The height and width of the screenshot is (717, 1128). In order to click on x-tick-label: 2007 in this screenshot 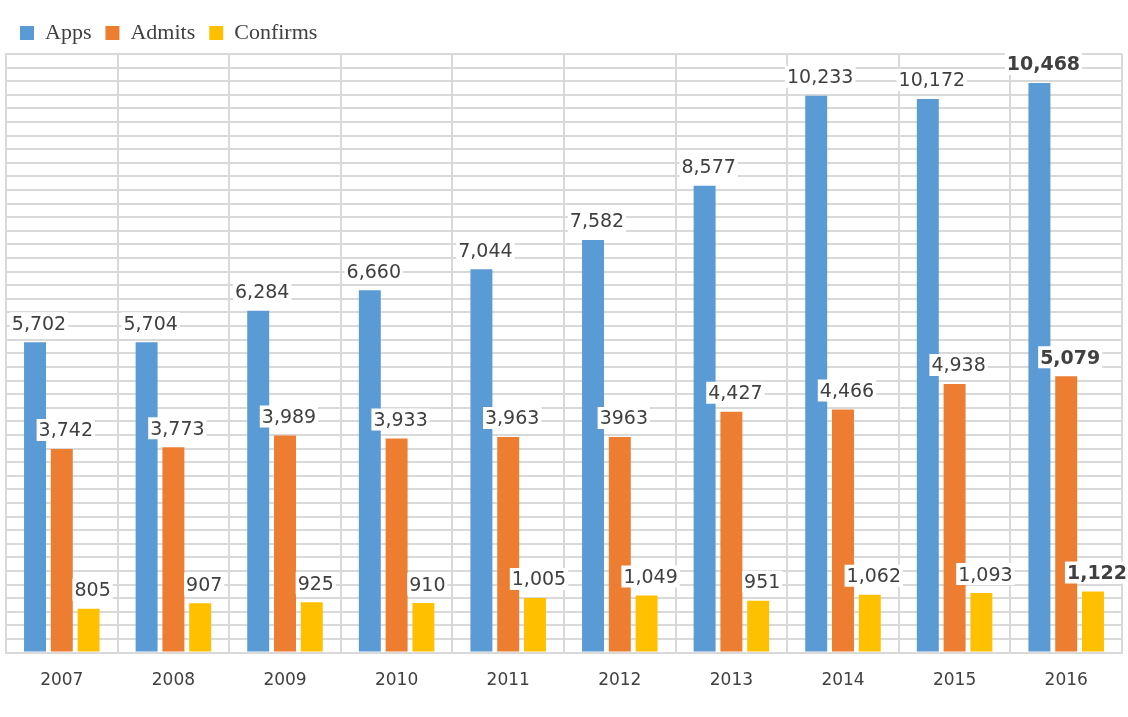, I will do `click(62, 679)`.